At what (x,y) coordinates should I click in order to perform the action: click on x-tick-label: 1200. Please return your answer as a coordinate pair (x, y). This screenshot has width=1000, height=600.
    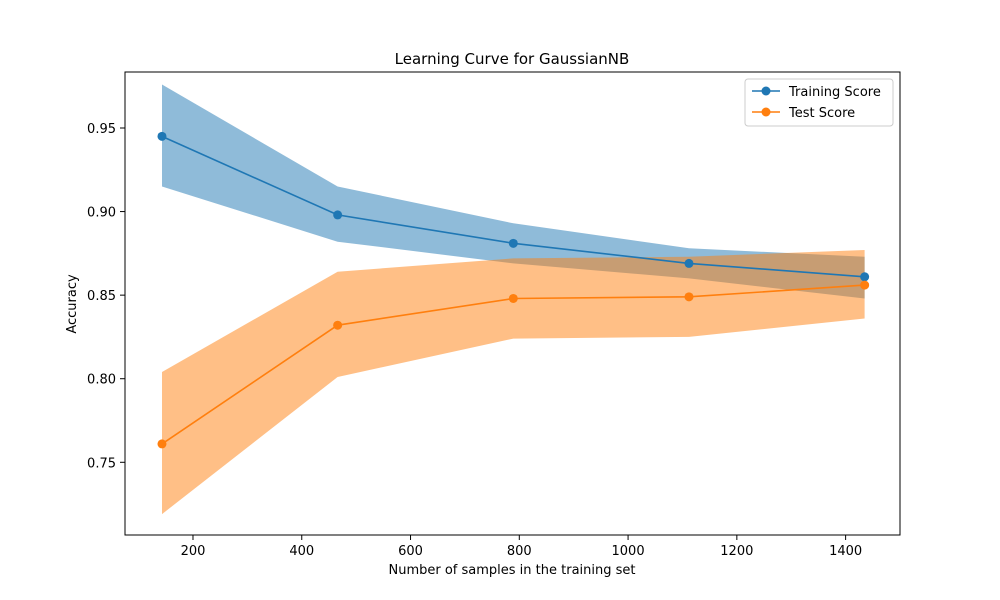
    Looking at the image, I should click on (736, 551).